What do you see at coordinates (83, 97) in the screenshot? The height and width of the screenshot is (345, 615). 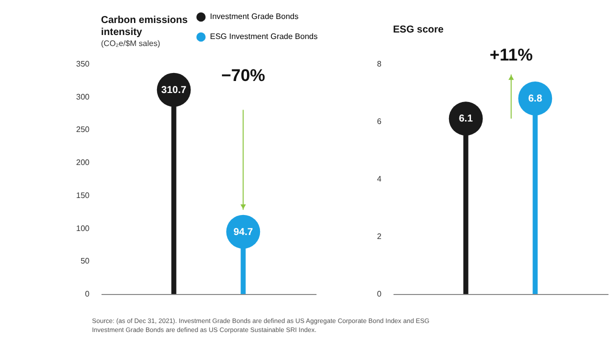 I see `y-tick-label: 300` at bounding box center [83, 97].